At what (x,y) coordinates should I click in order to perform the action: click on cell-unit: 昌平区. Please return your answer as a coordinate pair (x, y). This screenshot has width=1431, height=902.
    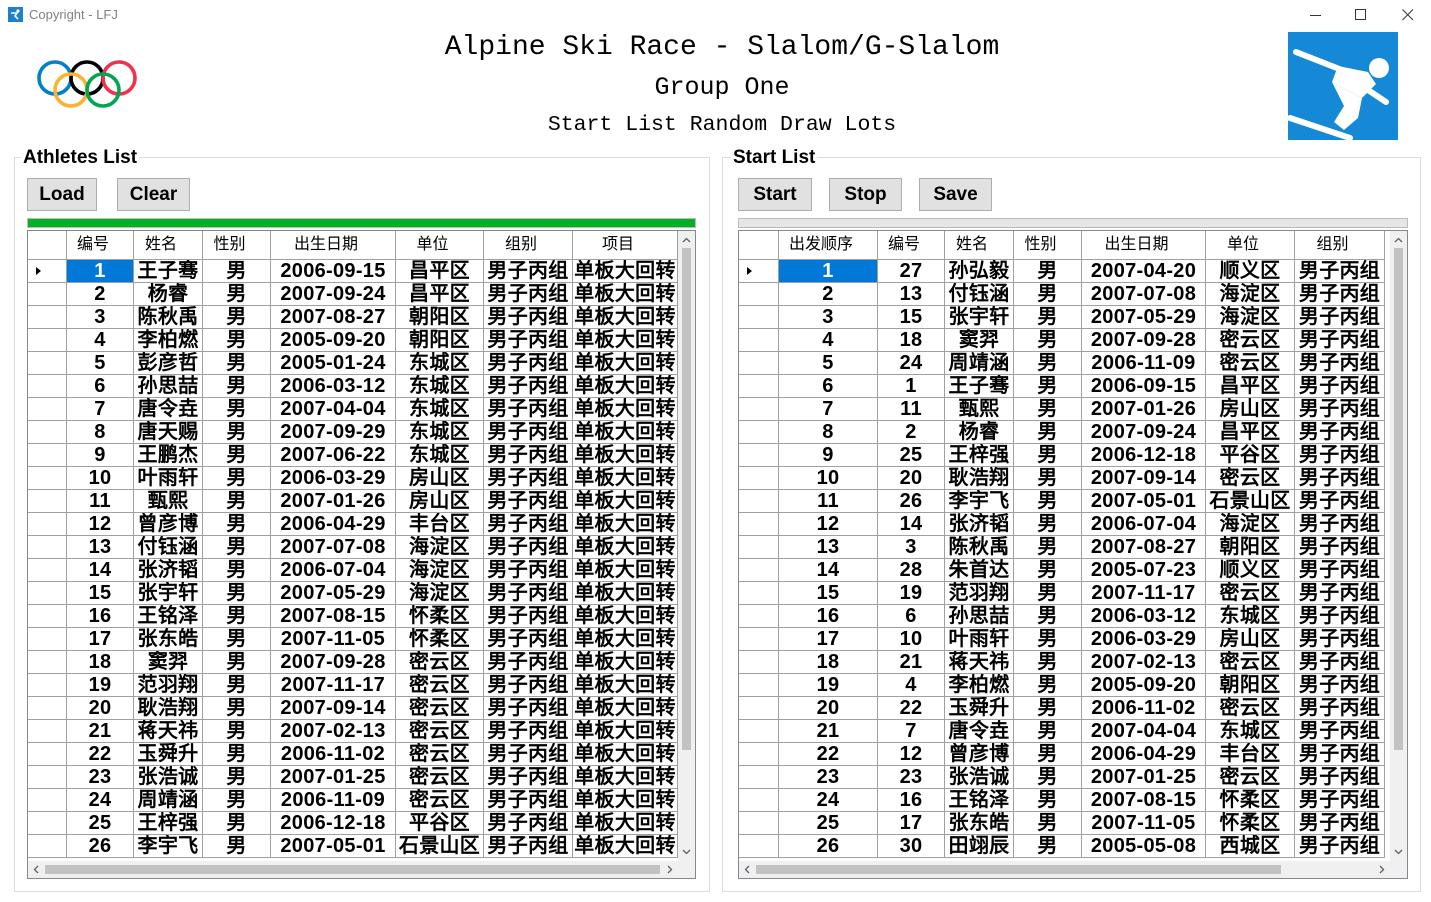
    Looking at the image, I should click on (1250, 386).